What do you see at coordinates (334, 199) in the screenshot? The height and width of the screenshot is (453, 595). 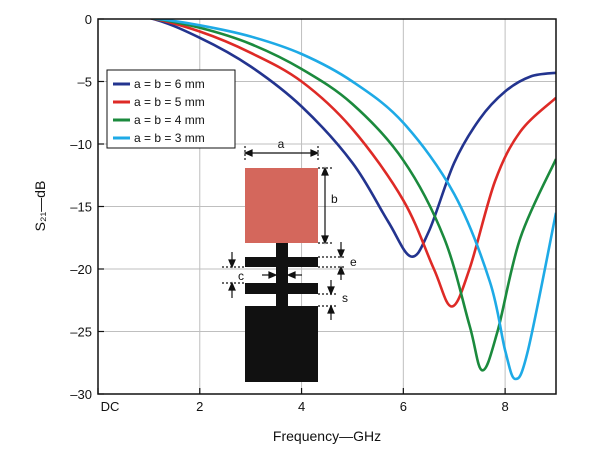 I see `dim-b-label: b` at bounding box center [334, 199].